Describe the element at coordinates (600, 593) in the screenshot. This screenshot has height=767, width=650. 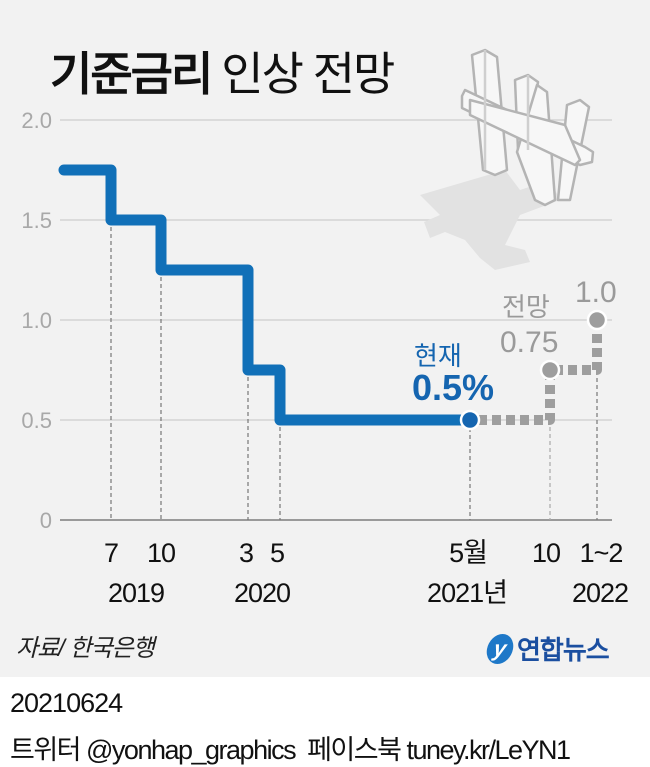
I see `x-year-2022: 2022` at that location.